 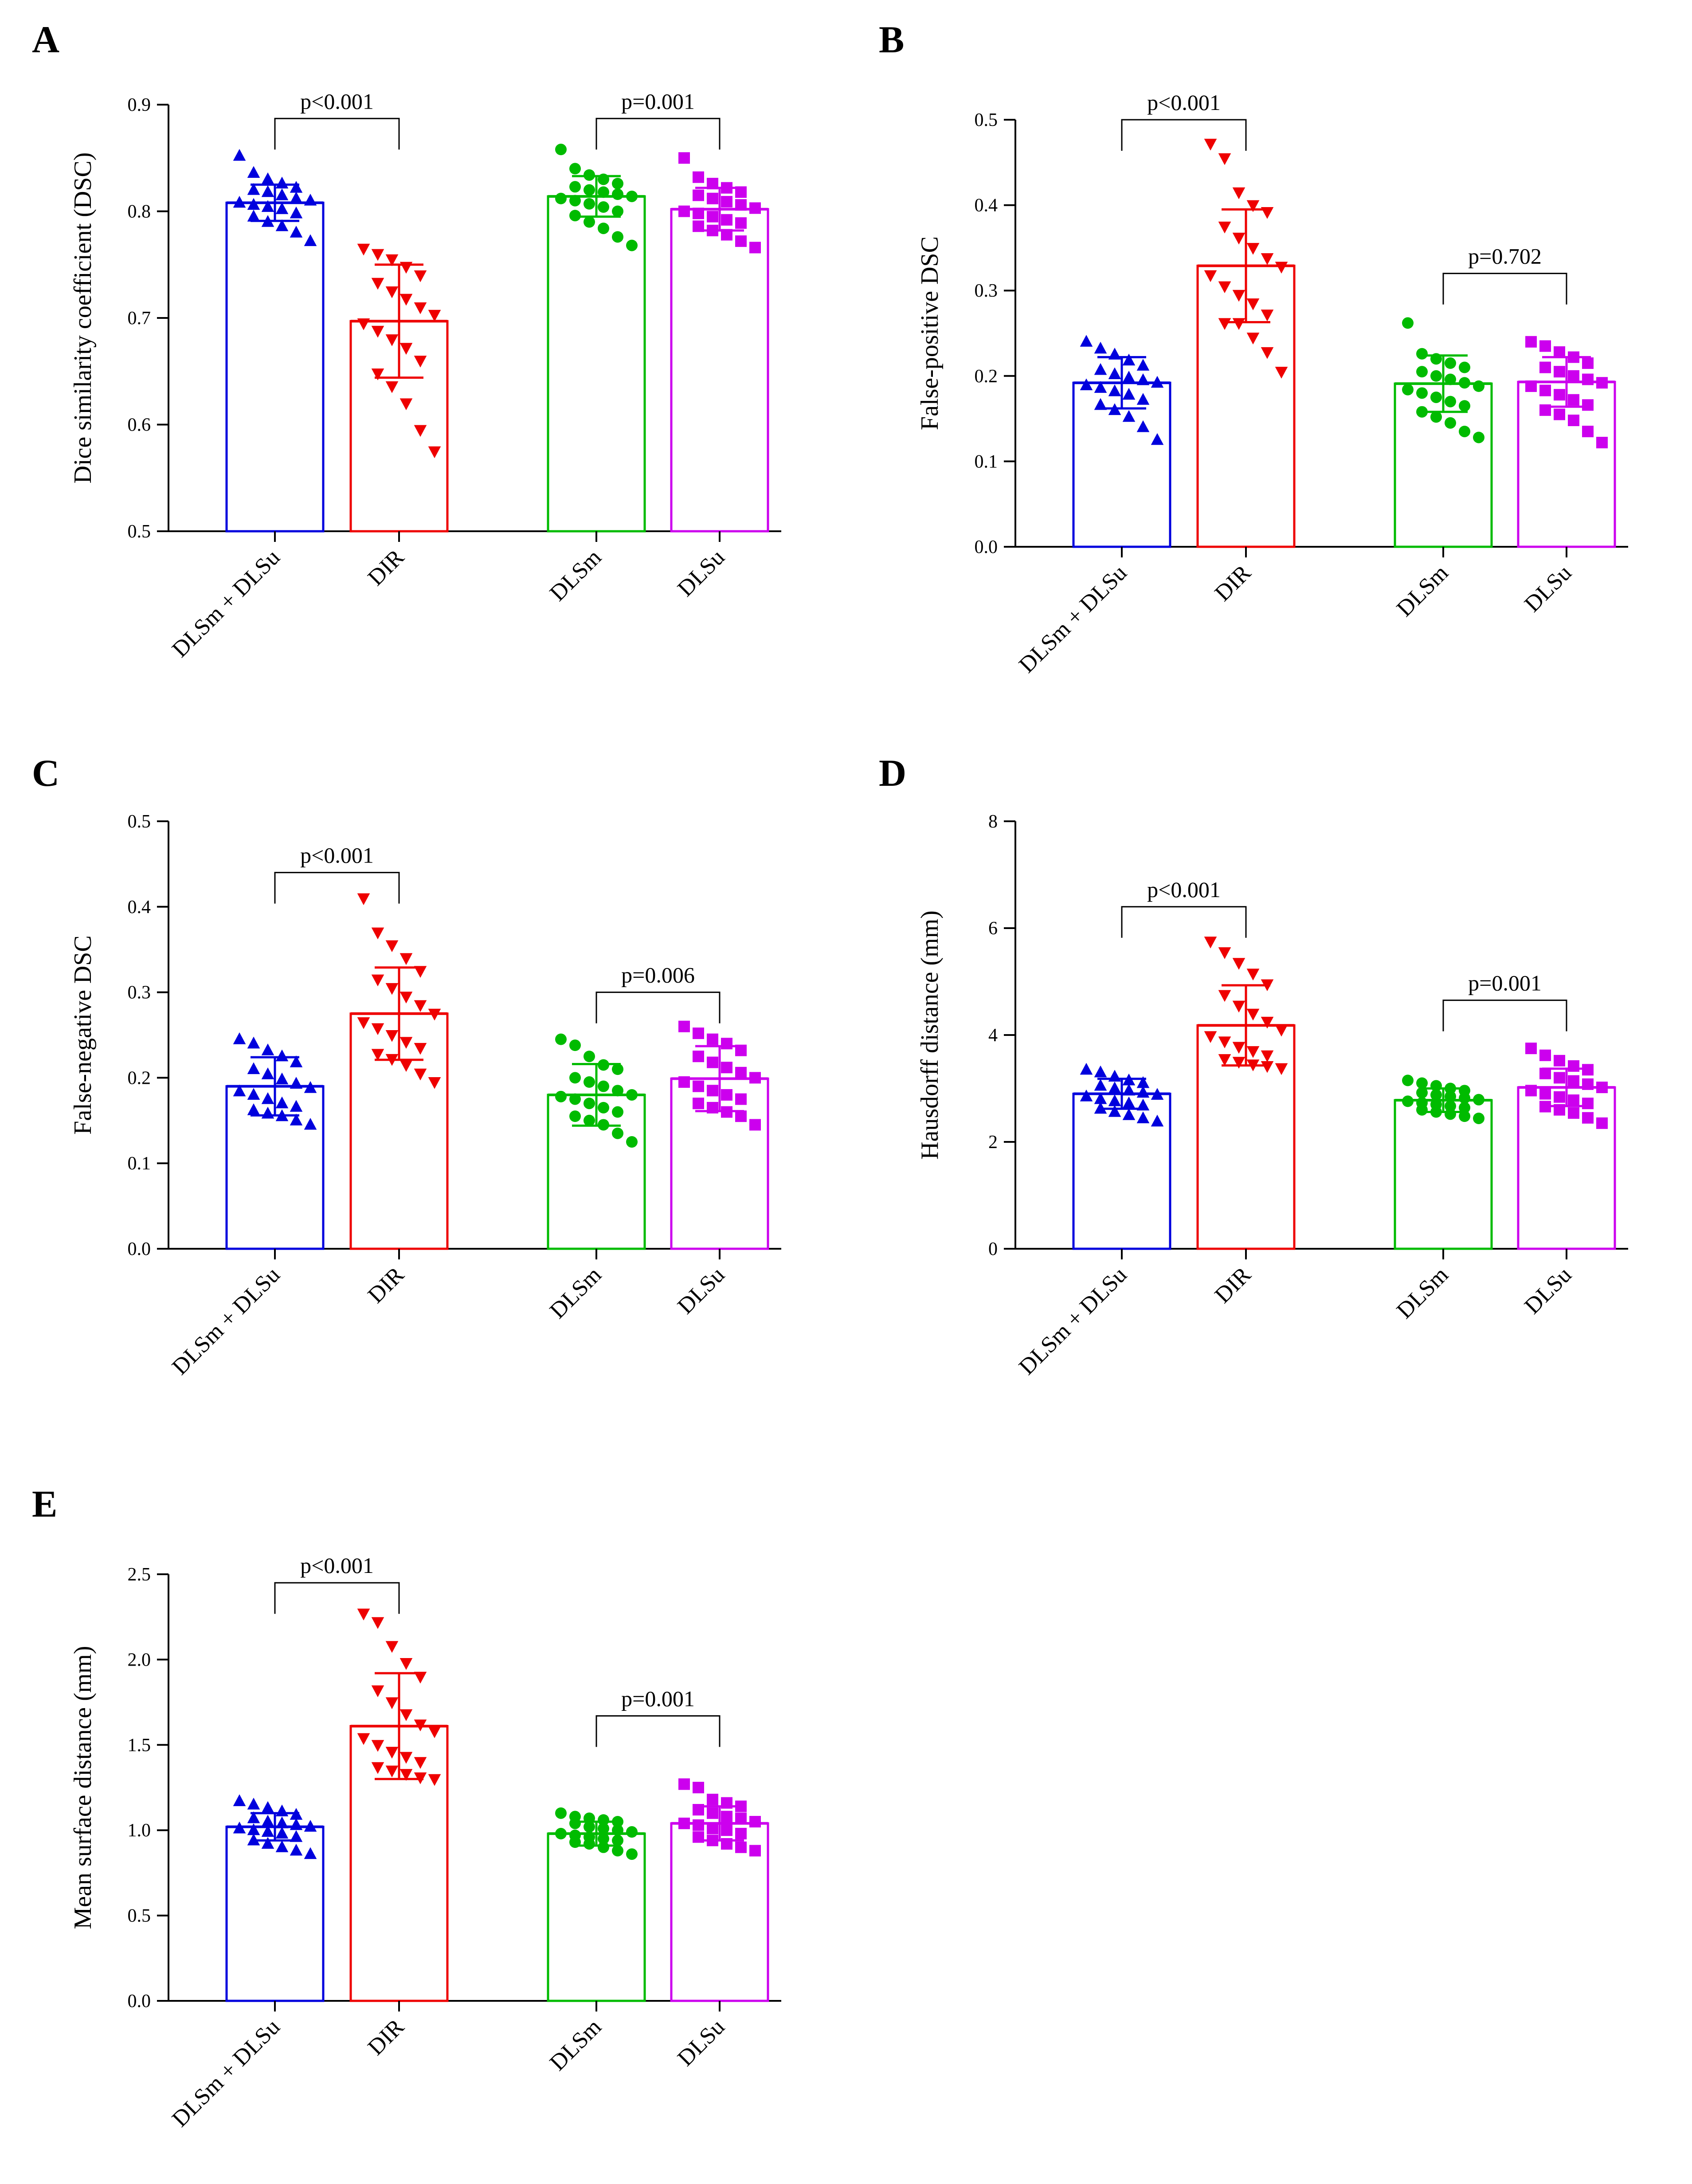 What do you see at coordinates (139, 1574) in the screenshot?
I see `y-tick-label: 2.5` at bounding box center [139, 1574].